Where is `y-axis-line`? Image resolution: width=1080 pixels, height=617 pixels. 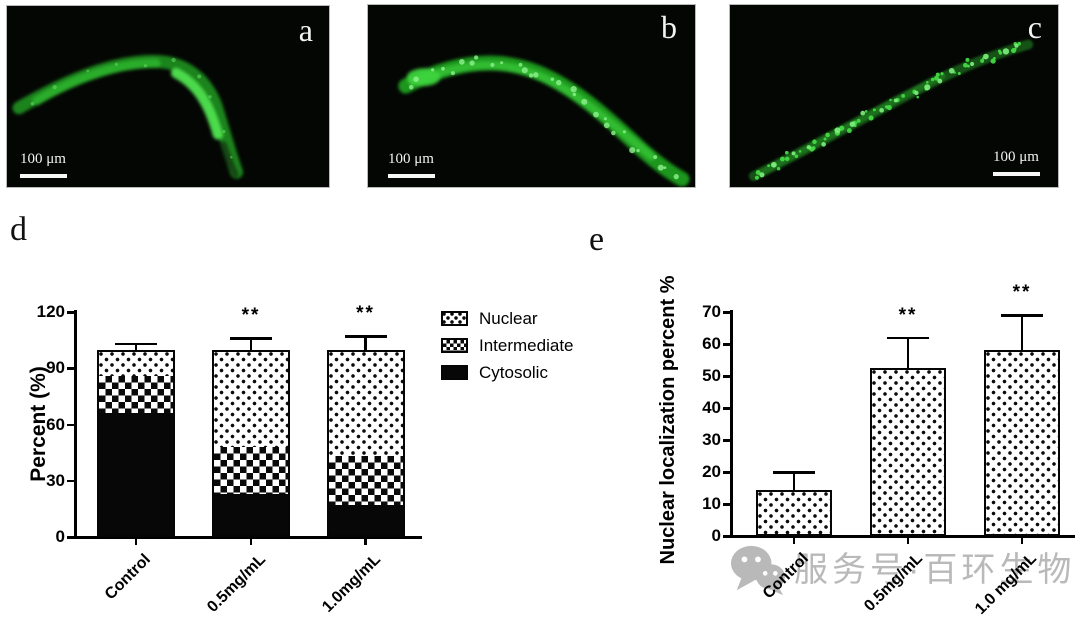 y-axis-line is located at coordinates (731, 423).